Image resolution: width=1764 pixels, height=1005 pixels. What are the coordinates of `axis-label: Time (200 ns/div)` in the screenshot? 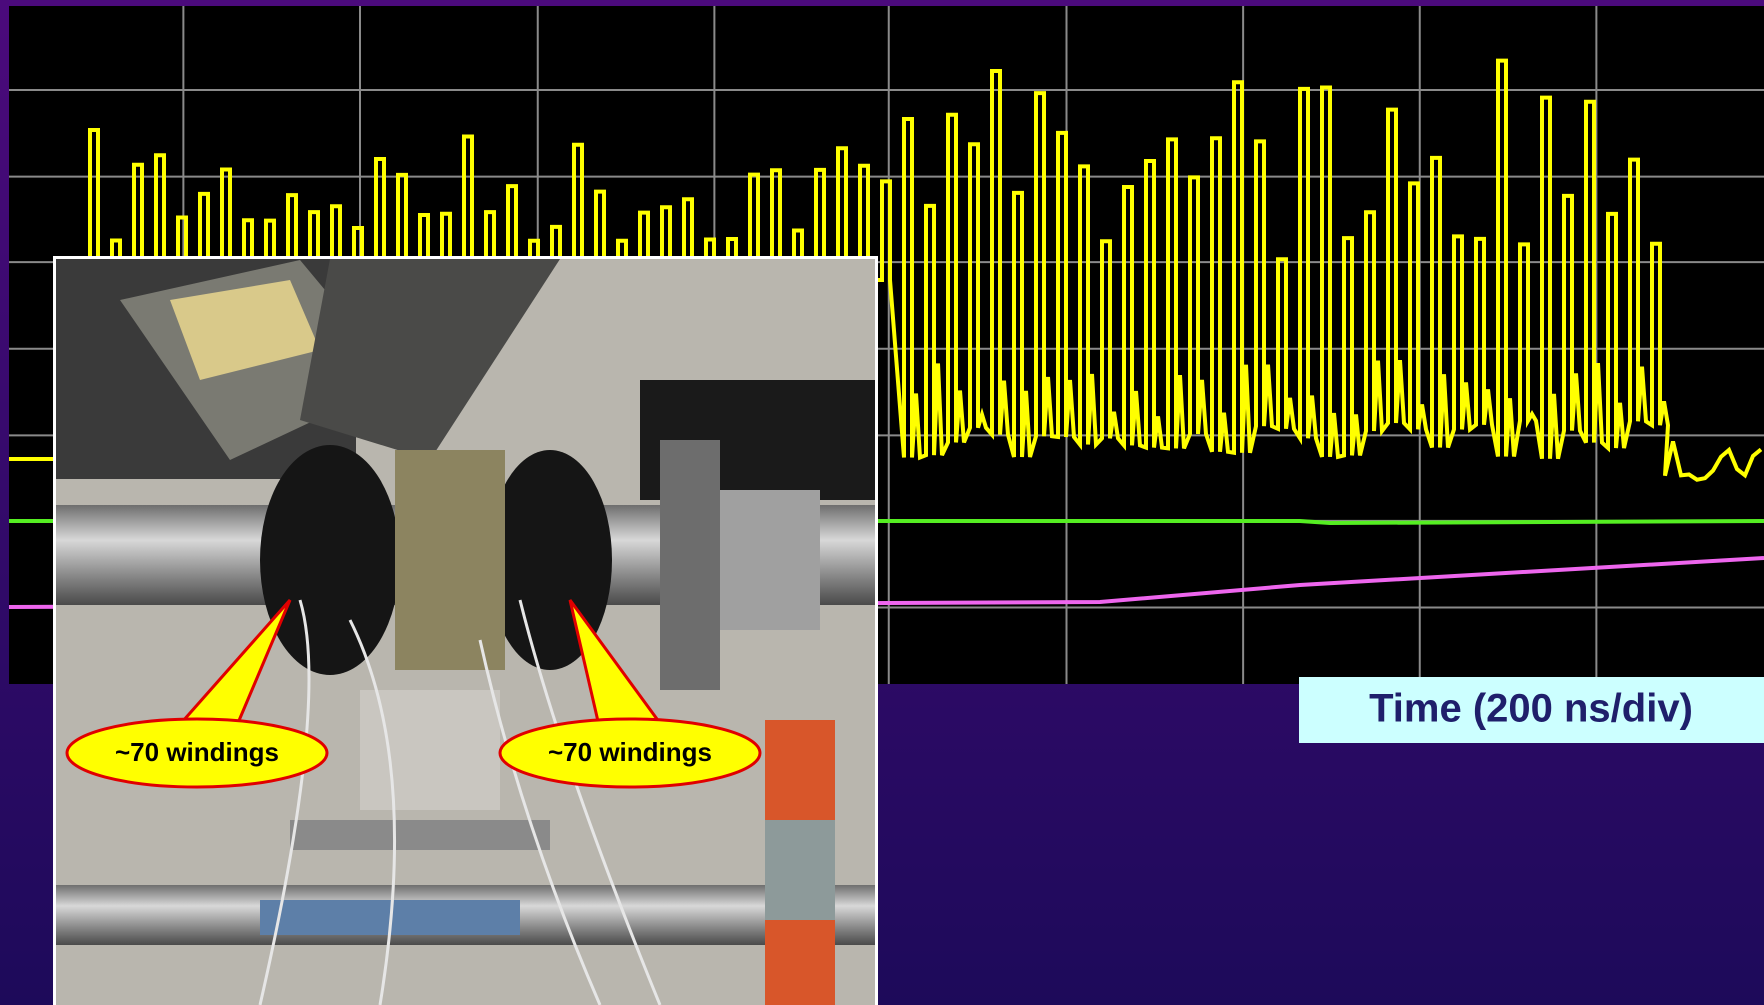 It's located at (1531, 709).